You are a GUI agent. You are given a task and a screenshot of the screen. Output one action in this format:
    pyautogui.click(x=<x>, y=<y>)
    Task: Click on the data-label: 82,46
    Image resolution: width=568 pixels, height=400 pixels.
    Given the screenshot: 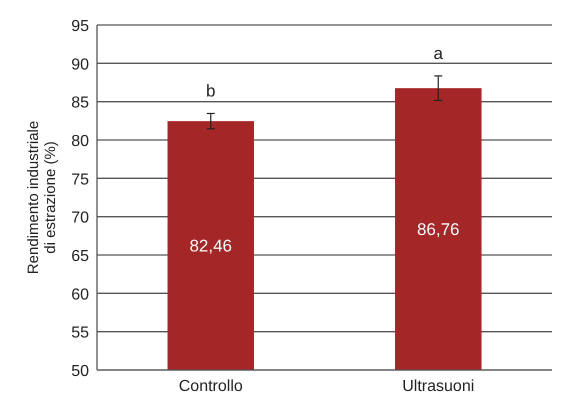 What is the action you would take?
    pyautogui.click(x=210, y=246)
    